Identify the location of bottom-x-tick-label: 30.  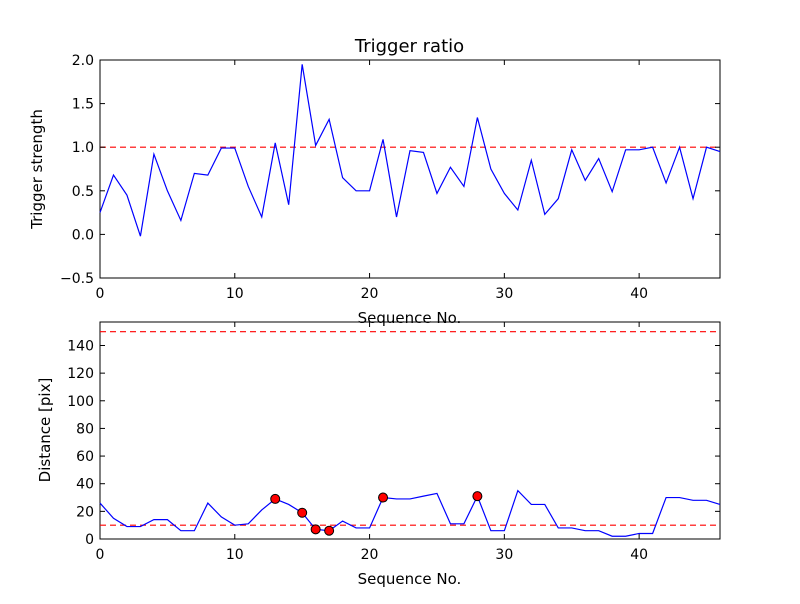
(504, 555).